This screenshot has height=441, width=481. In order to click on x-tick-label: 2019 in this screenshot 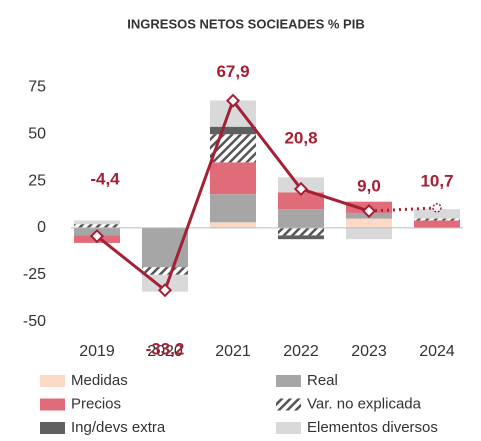, I will do `click(97, 351)`.